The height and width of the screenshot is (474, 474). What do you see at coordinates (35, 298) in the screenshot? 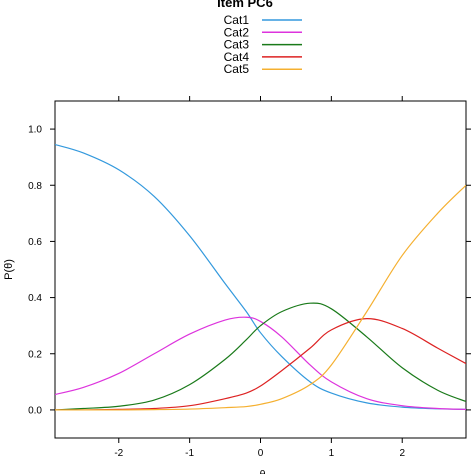
I see `y-tick-label-2: 0.4` at bounding box center [35, 298].